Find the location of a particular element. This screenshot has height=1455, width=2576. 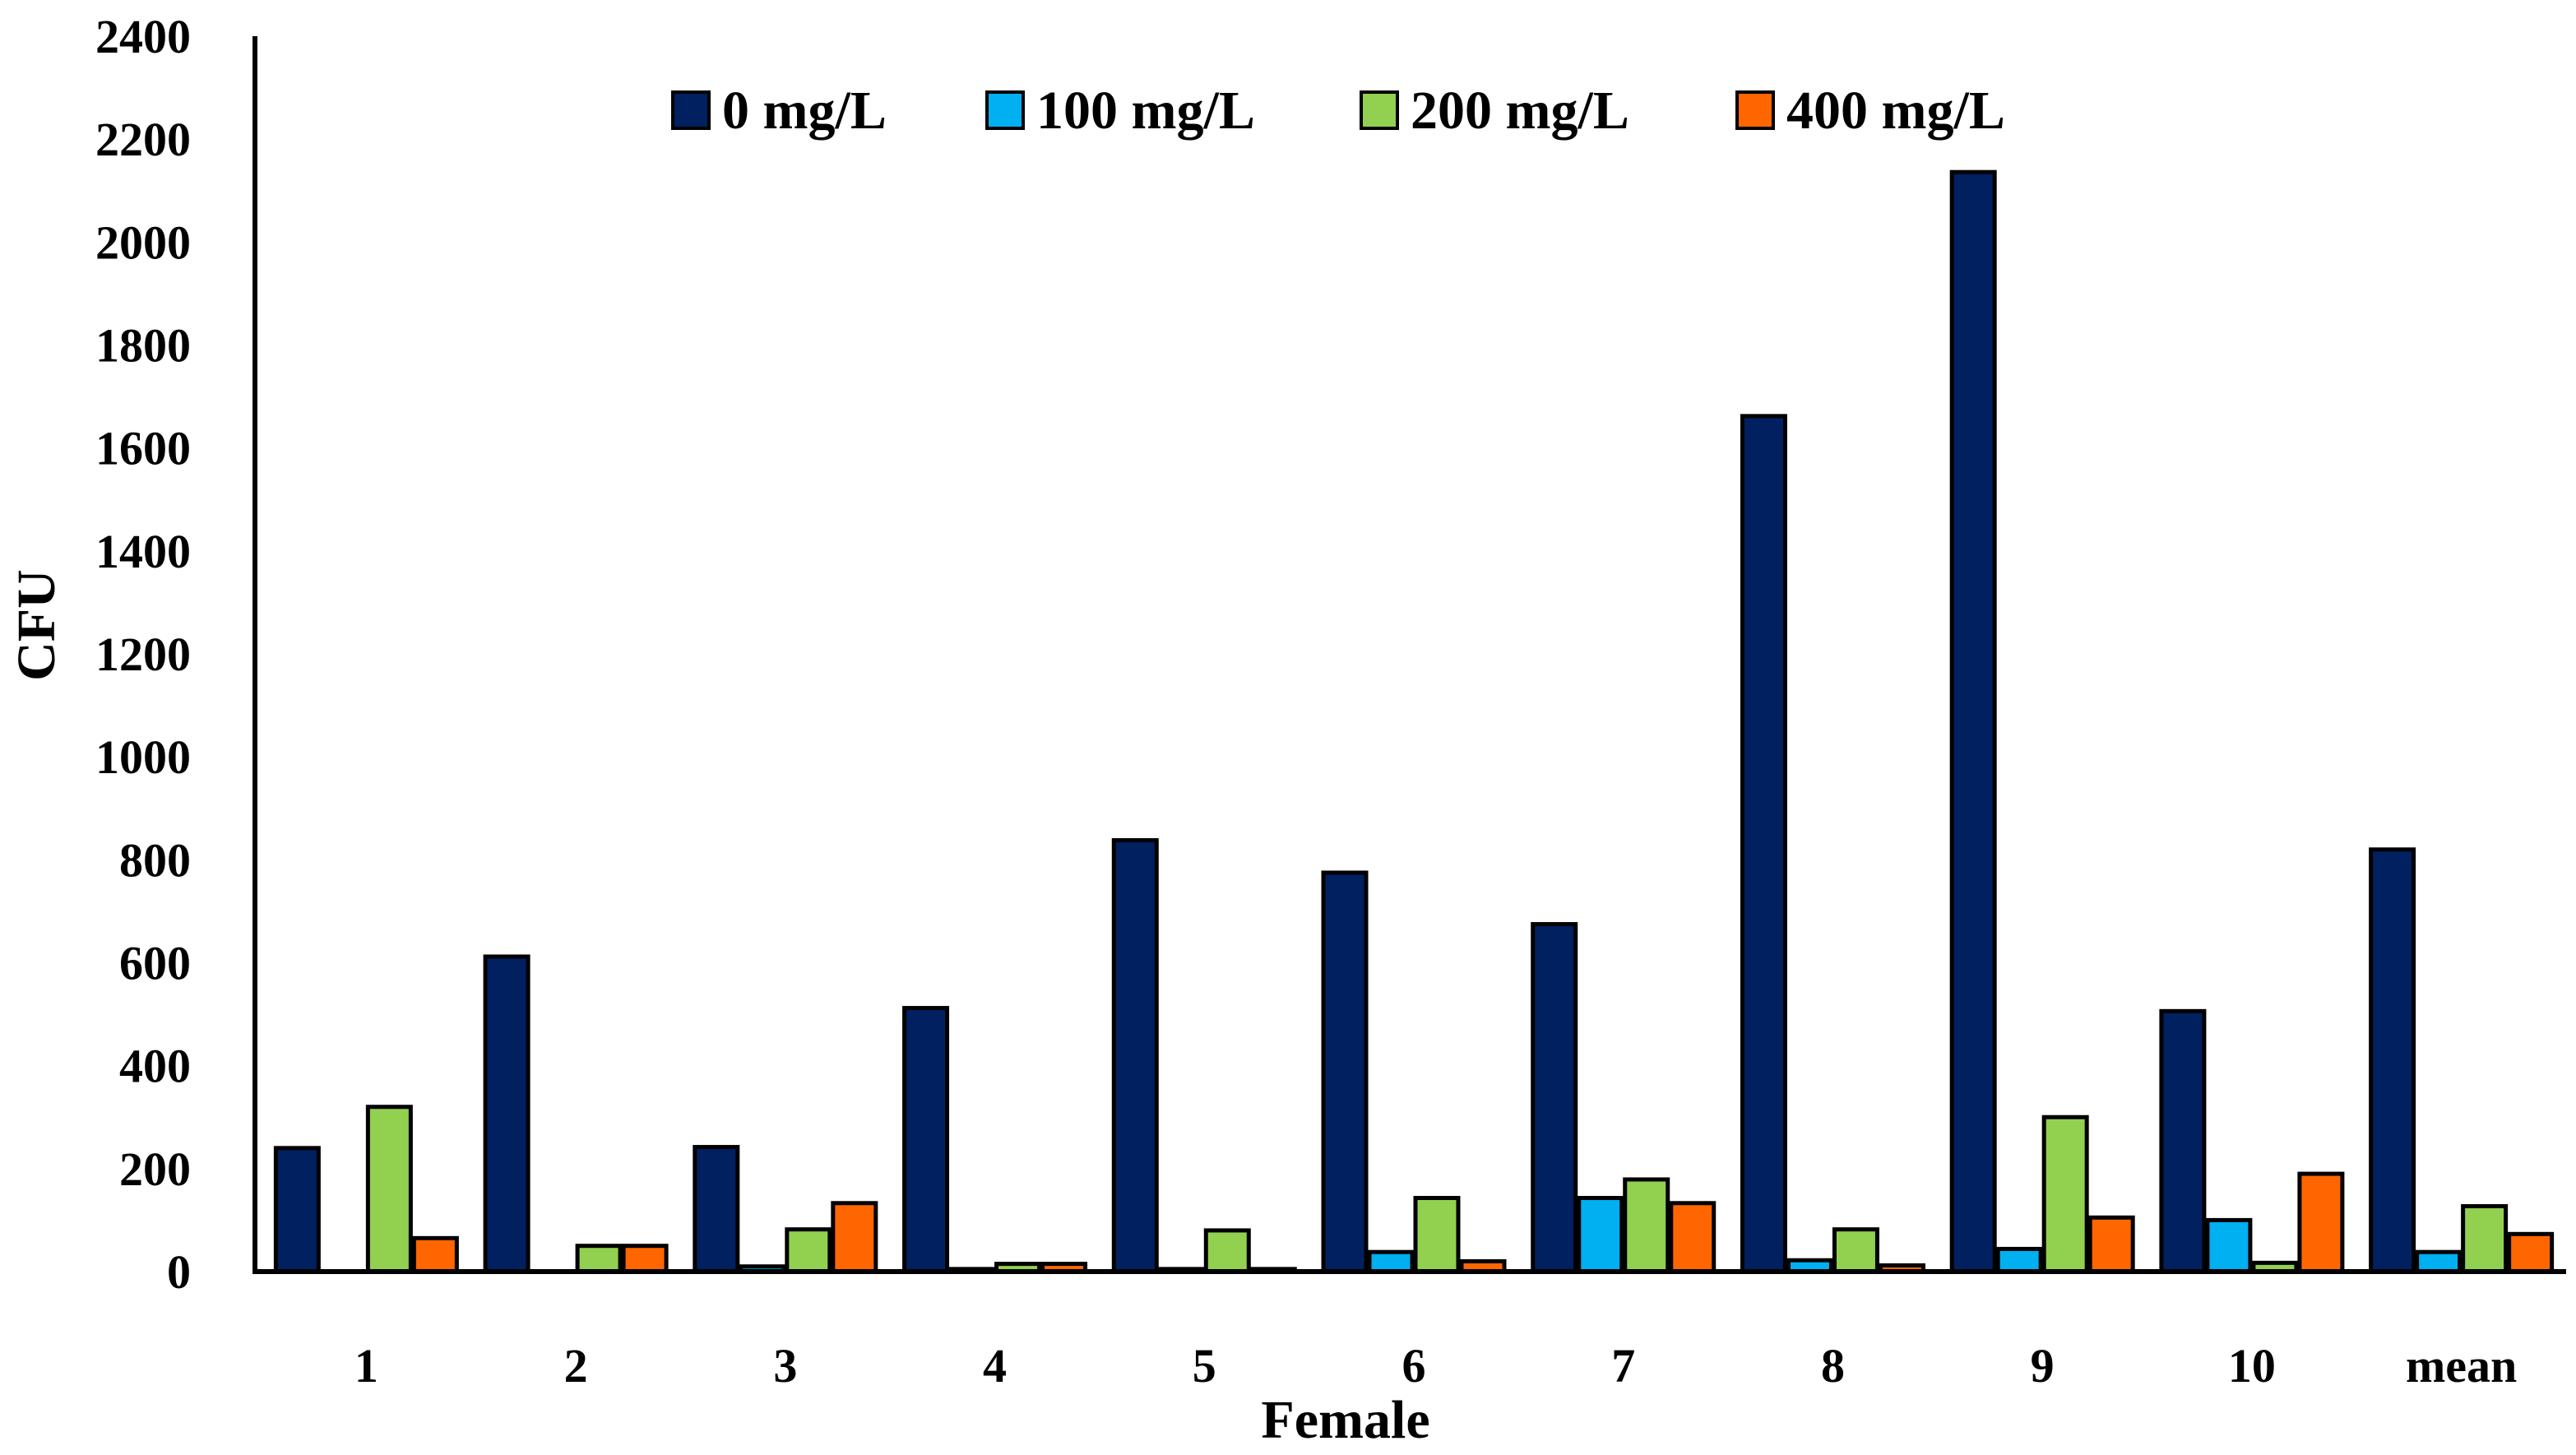

y-tick-label: 200 is located at coordinates (155, 1169).